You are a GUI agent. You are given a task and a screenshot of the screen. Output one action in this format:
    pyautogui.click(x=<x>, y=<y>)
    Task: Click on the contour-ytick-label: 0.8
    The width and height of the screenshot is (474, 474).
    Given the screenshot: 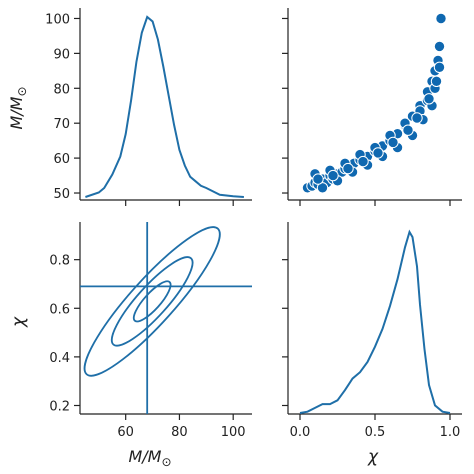 What is the action you would take?
    pyautogui.click(x=59, y=261)
    